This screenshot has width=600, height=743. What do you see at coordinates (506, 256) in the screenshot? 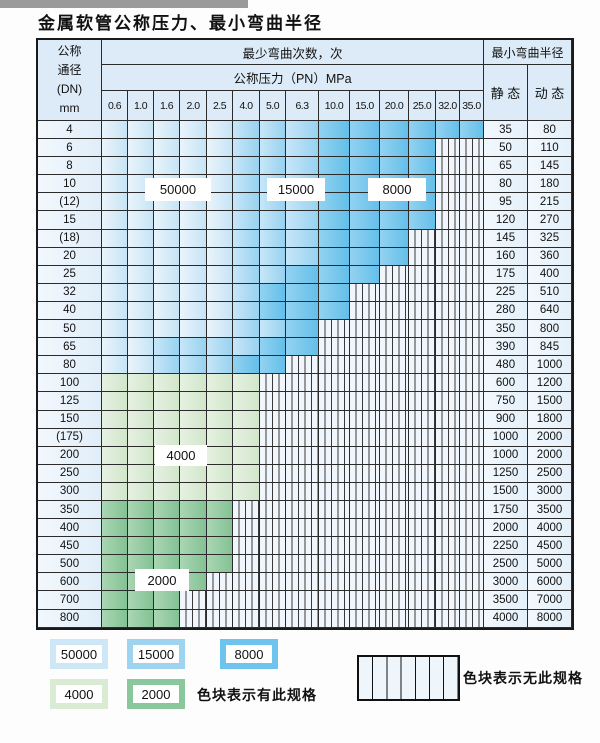
I see `static-value: 160` at bounding box center [506, 256].